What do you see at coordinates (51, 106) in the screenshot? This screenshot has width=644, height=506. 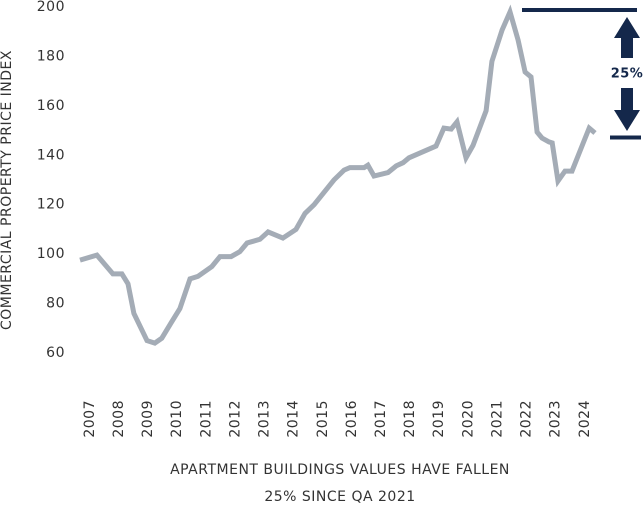 I see `y-tick-label: 160` at bounding box center [51, 106].